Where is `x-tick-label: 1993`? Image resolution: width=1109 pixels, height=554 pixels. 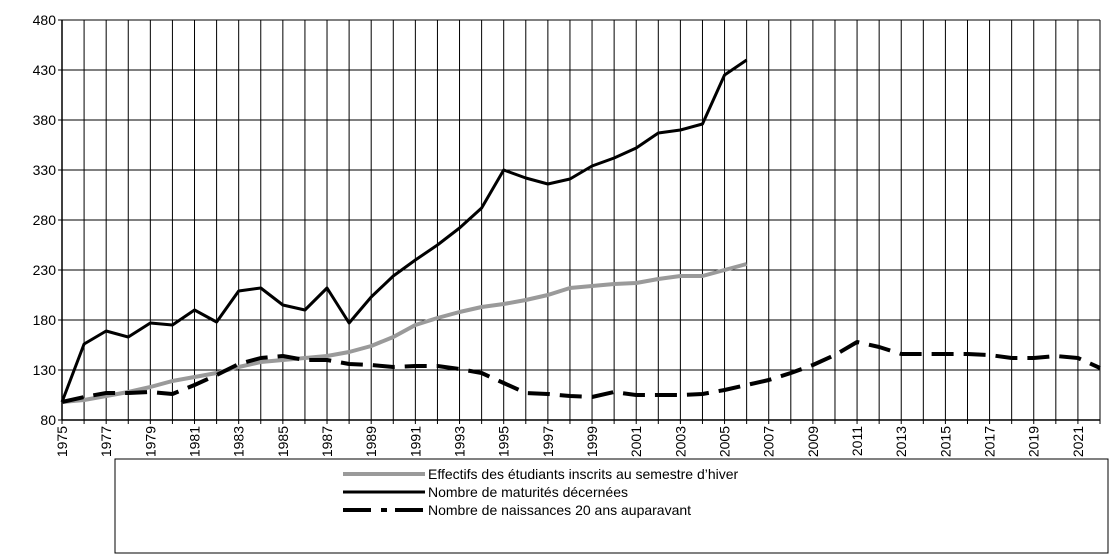 x-tick-label: 1993 is located at coordinates (460, 441).